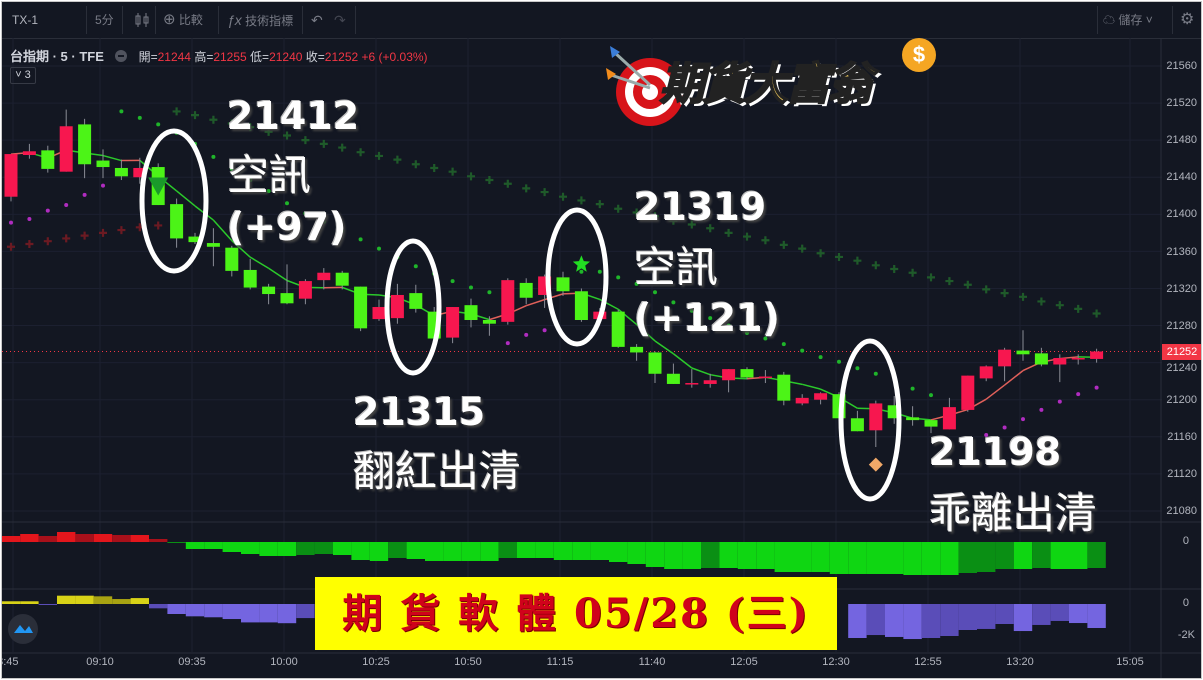  Describe the element at coordinates (158, 186) in the screenshot. I see `sell-signal-triangle-icon` at that location.